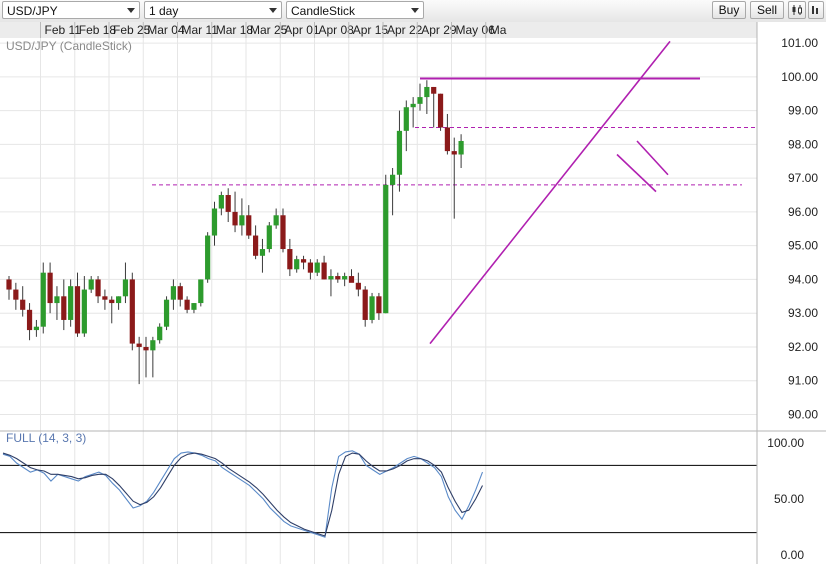  Describe the element at coordinates (355, 10) in the screenshot. I see `chart-style-dropdown: CandleStick` at that location.